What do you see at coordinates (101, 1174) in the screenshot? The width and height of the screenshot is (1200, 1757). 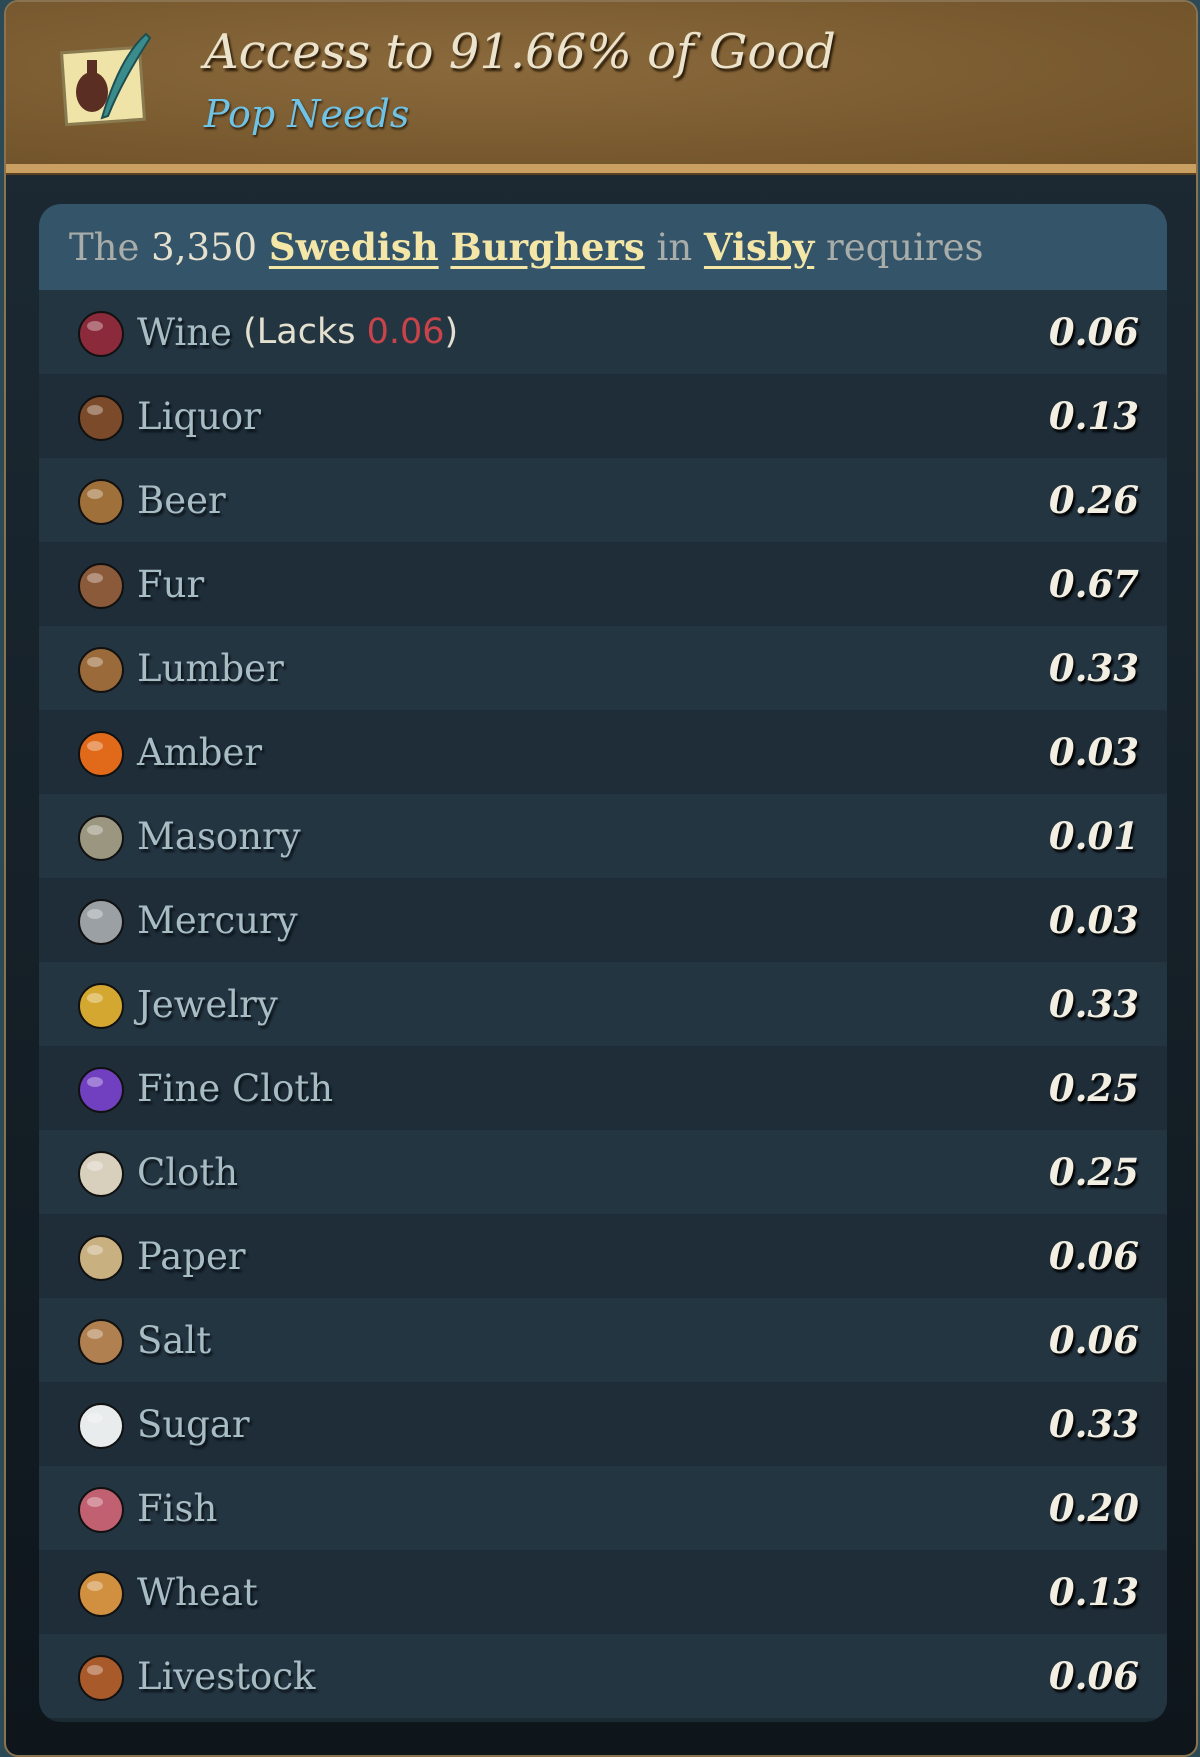 I see `cloth-icon` at bounding box center [101, 1174].